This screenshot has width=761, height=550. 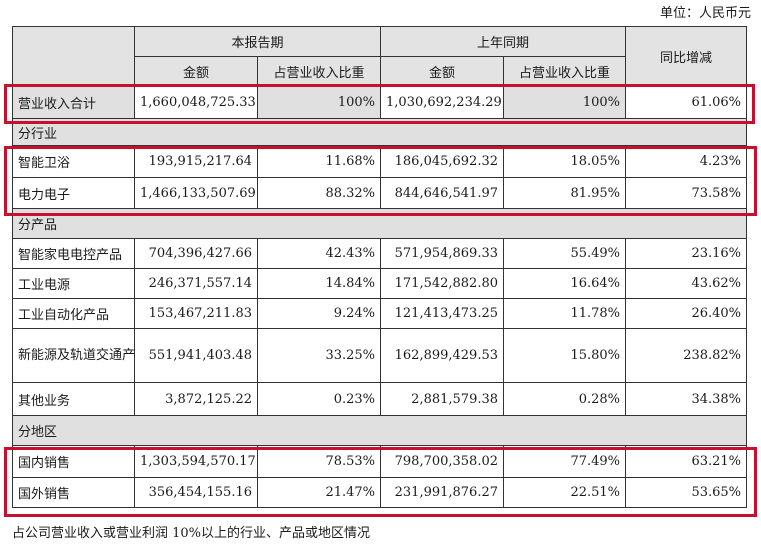 I want to click on row-prior-ratio: 0.28%, so click(x=565, y=399).